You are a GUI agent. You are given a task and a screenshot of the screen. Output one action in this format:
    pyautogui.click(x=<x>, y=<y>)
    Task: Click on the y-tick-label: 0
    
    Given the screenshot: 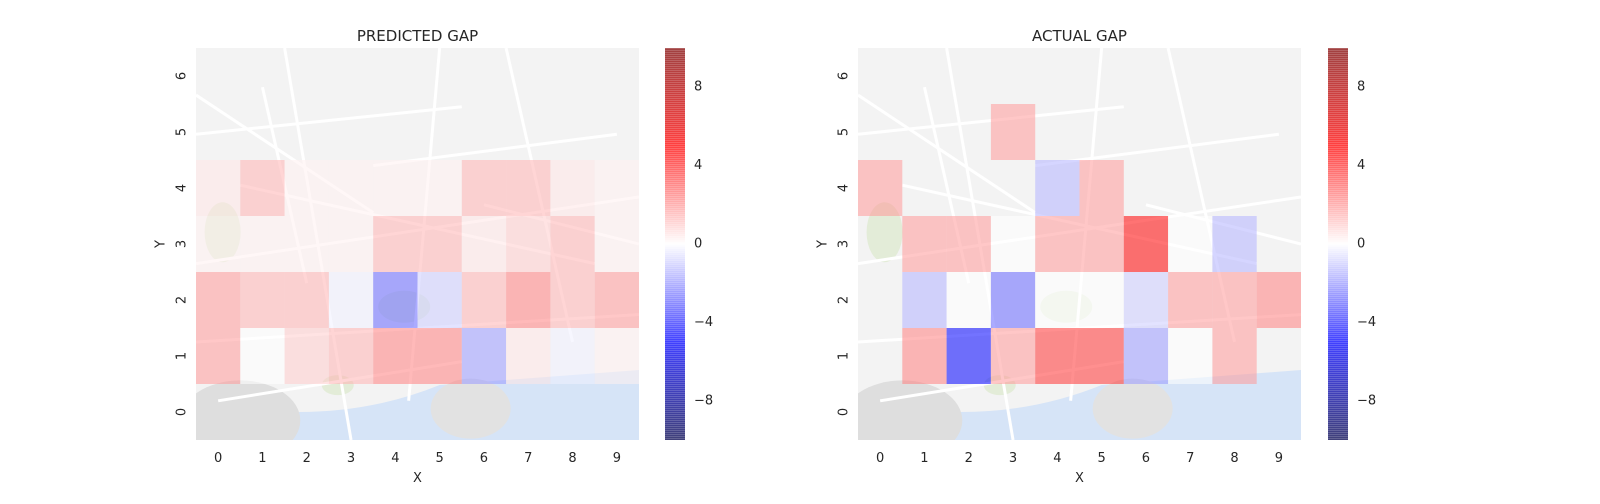 What is the action you would take?
    pyautogui.click(x=844, y=412)
    